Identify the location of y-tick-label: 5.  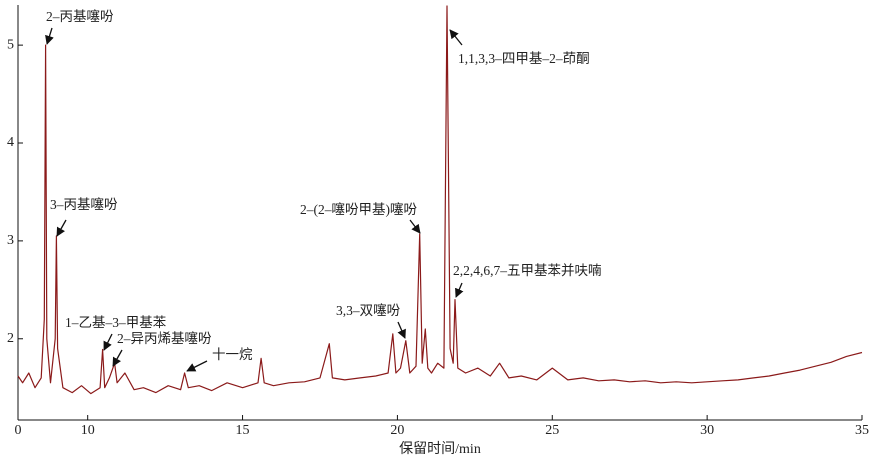
(10, 44).